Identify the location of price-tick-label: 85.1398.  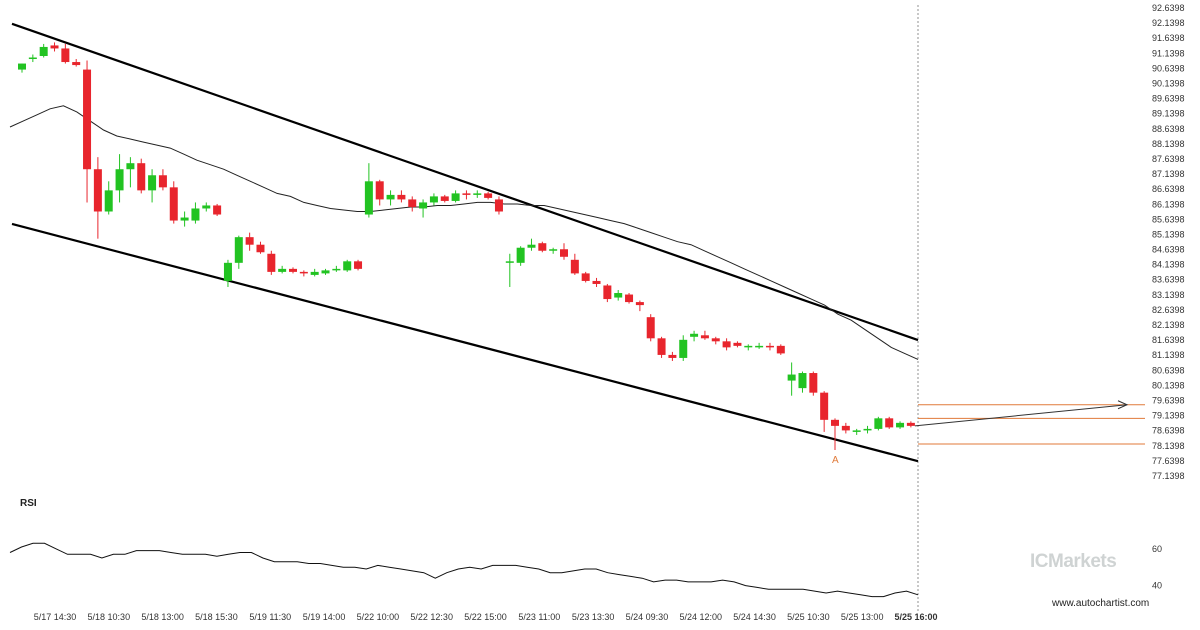
(1168, 234).